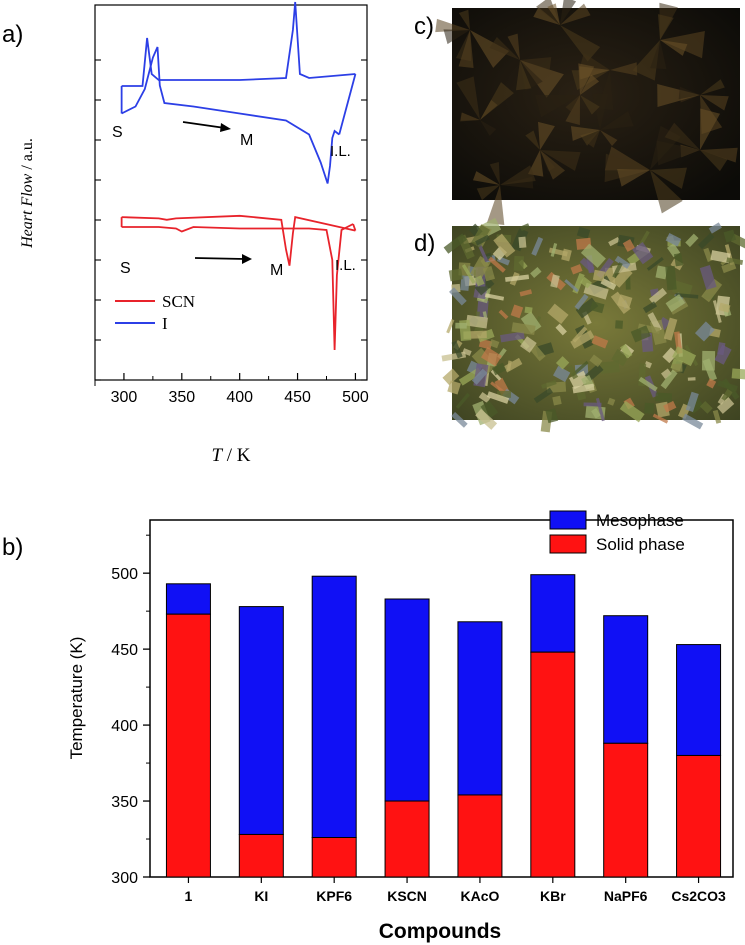  Describe the element at coordinates (204, 125) in the screenshot. I see `dsc-i-arrow-line` at that location.